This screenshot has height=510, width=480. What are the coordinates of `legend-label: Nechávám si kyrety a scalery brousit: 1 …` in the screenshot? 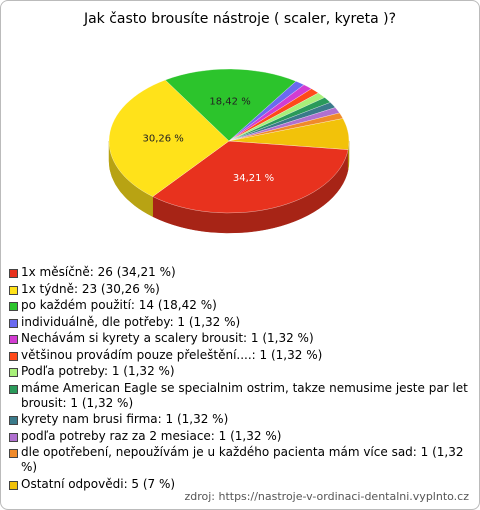 It's located at (167, 338).